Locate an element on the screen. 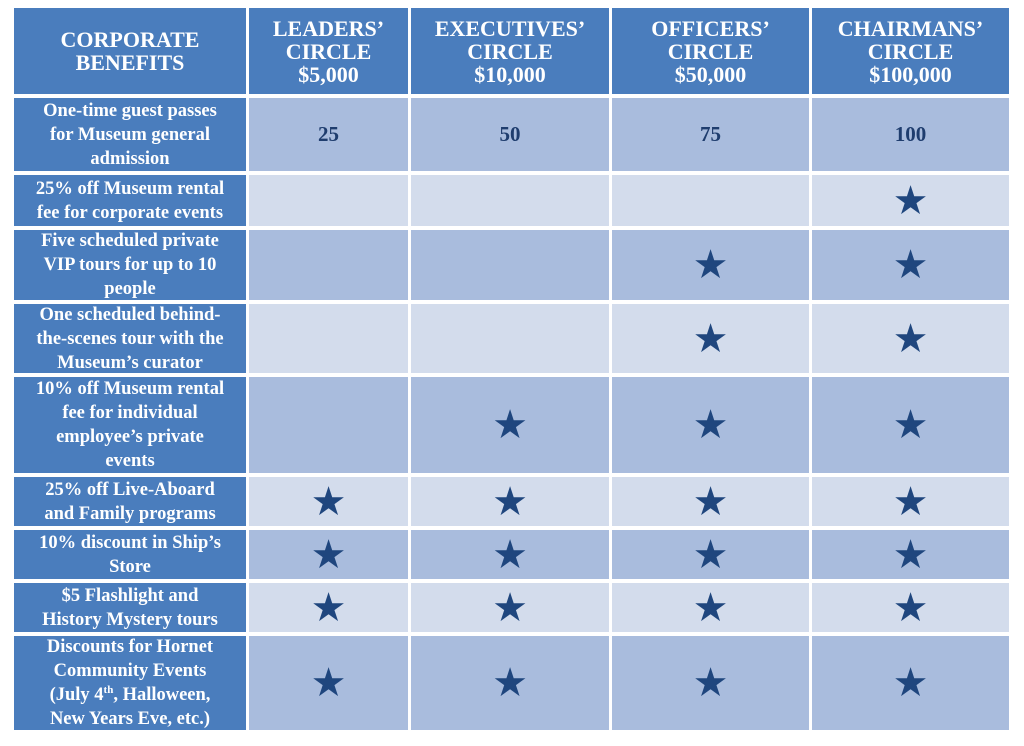  header-line: $100,000 is located at coordinates (910, 74).